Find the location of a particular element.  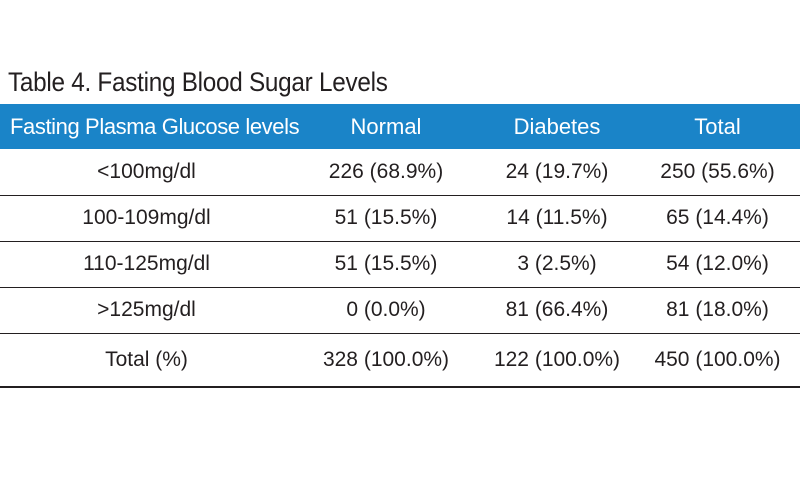

diabetes-cell: 24 (19.7%) is located at coordinates (557, 172).